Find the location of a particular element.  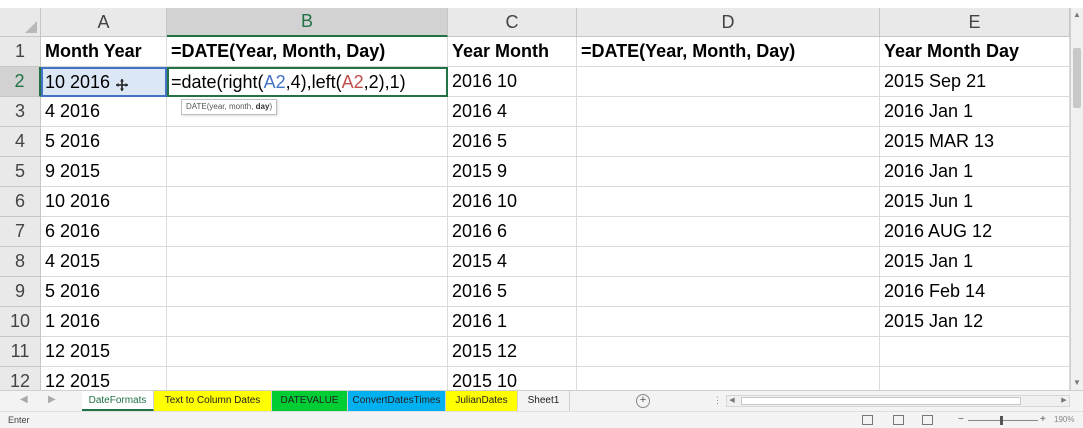

cell-a6: 10 2016 is located at coordinates (104, 202).